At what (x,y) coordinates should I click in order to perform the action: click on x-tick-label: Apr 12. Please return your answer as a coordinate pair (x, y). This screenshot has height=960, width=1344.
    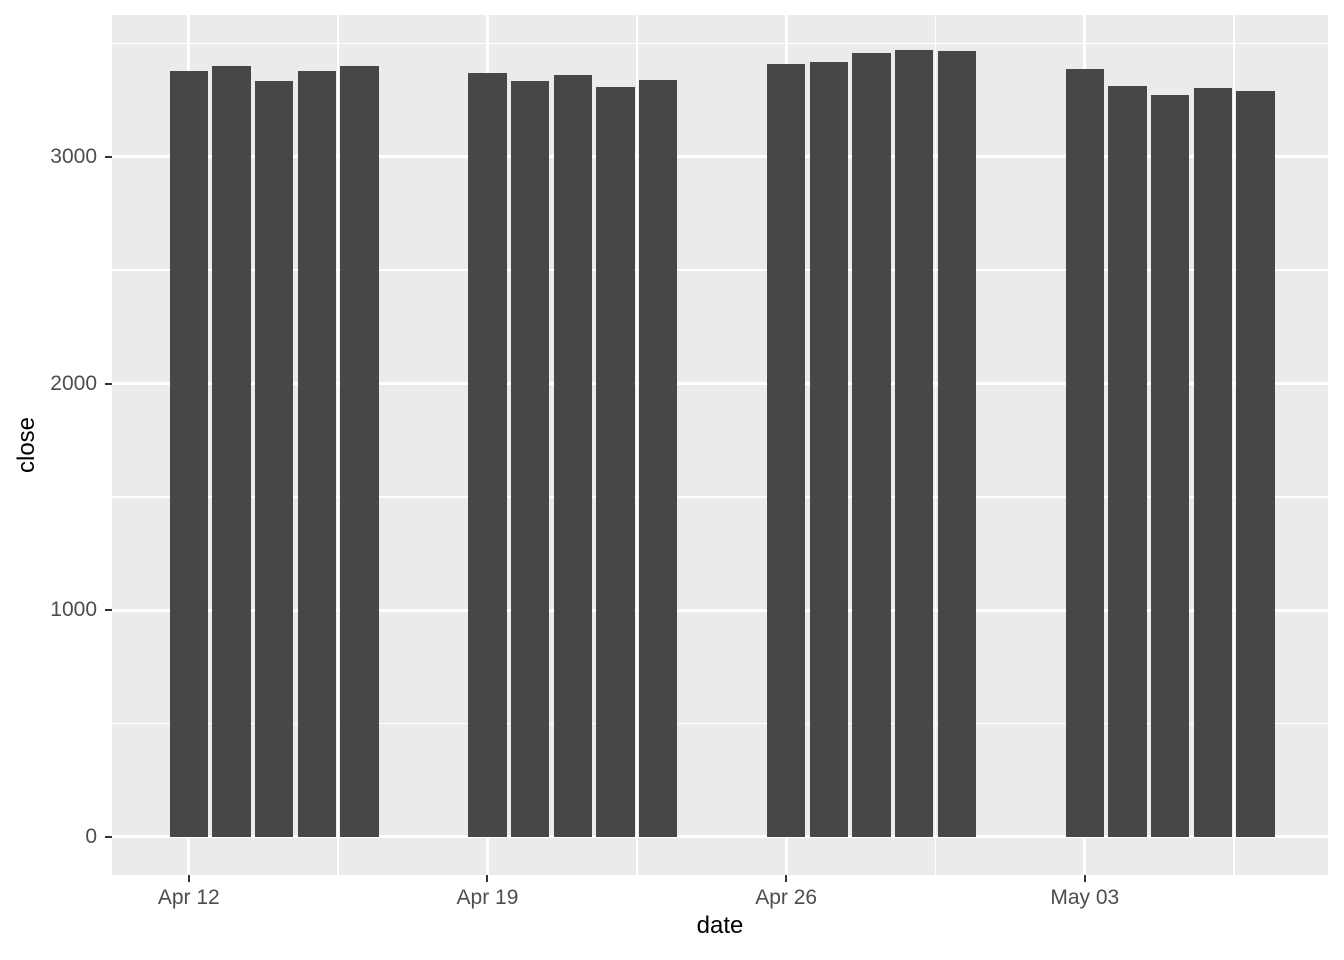
    Looking at the image, I should click on (188, 897).